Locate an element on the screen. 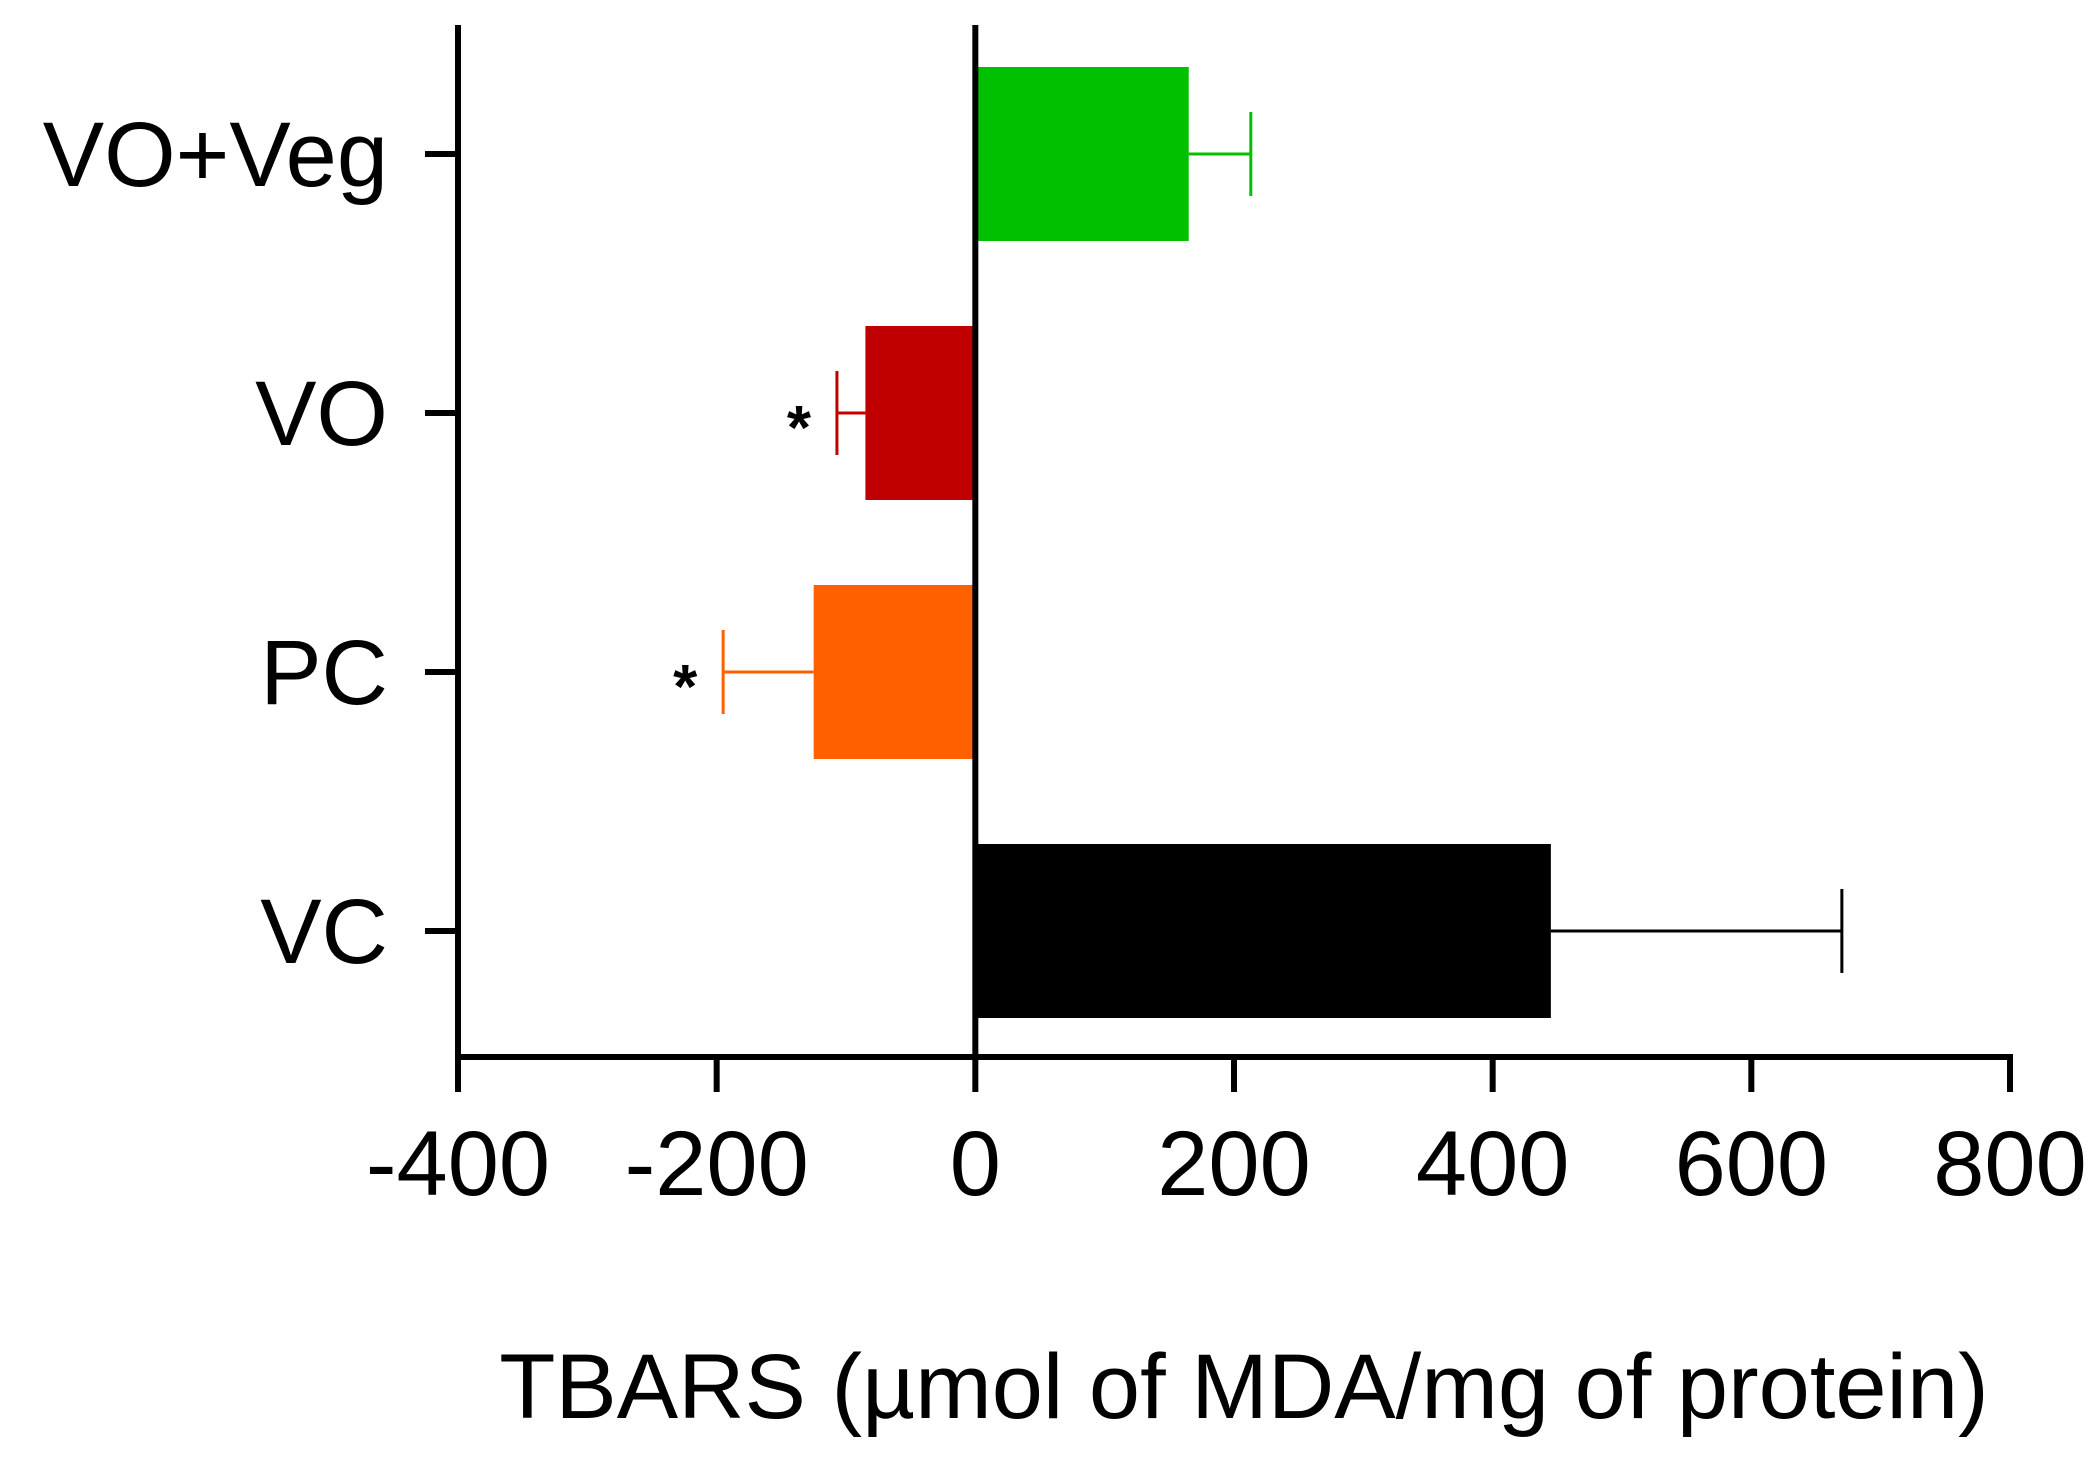 The width and height of the screenshot is (2099, 1459). x-tick-label: 200 is located at coordinates (1234, 1164).